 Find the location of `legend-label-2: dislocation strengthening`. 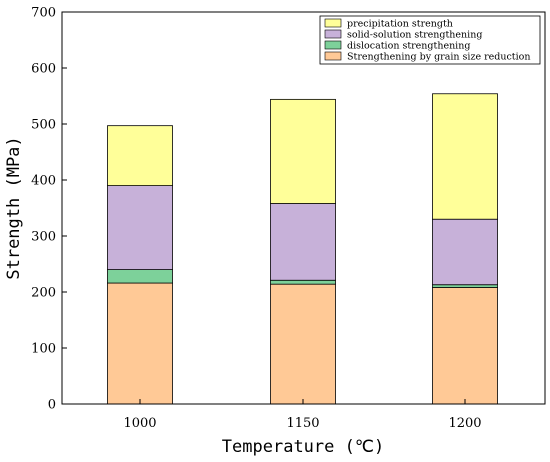

legend-label-2: dislocation strengthening is located at coordinates (408, 46).